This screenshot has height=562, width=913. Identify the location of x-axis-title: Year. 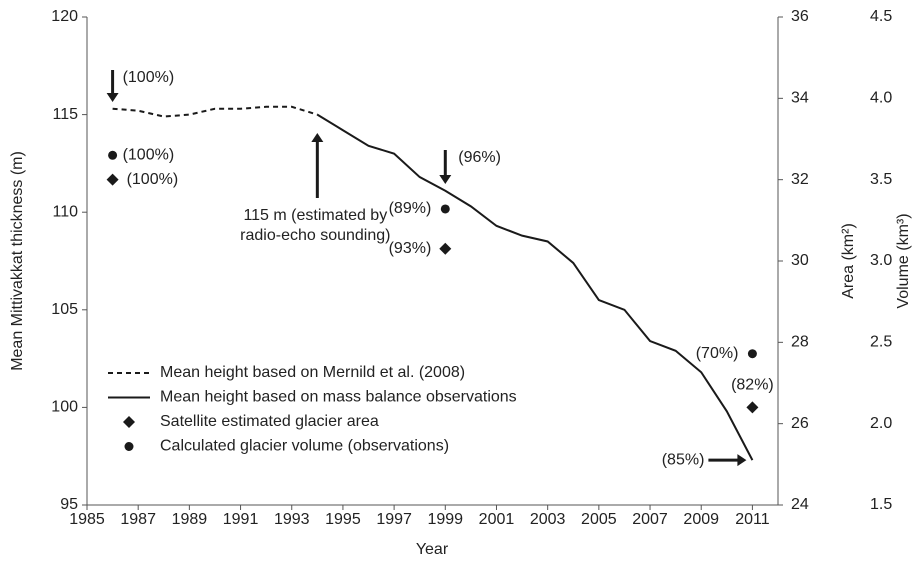
(432, 549).